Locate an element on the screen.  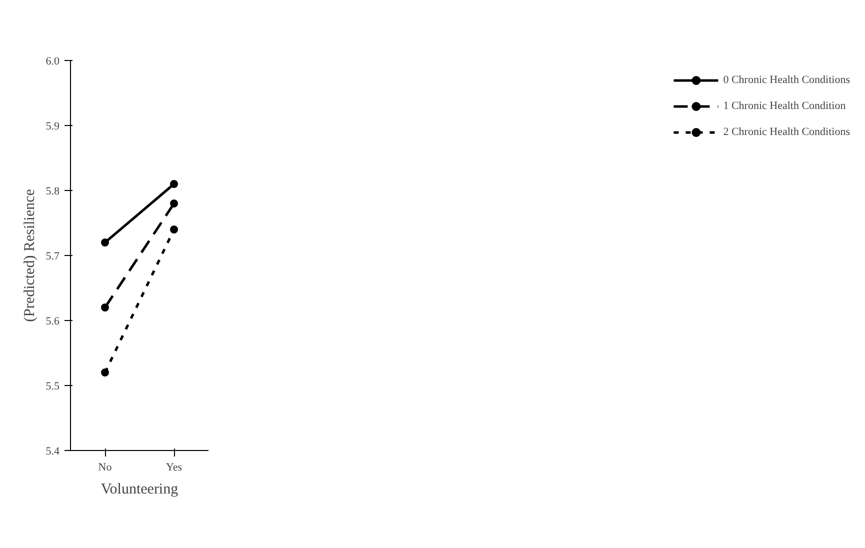
y-tick-label: 5.4 is located at coordinates (53, 452).